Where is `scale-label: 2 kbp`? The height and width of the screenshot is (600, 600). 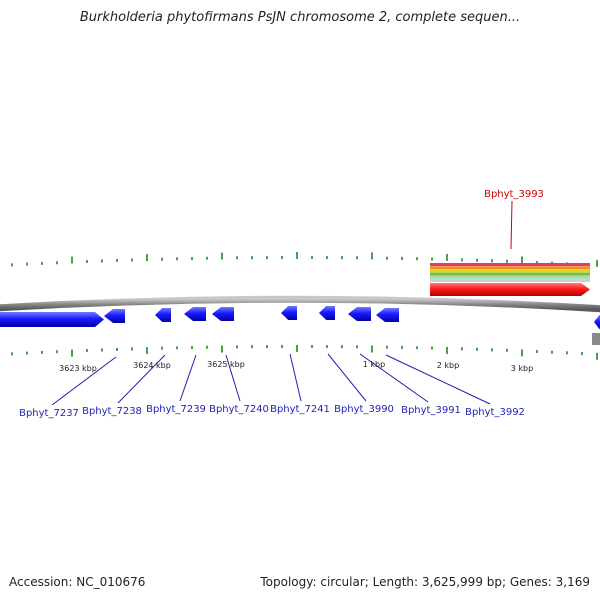
scale-label: 2 kbp is located at coordinates (448, 365).